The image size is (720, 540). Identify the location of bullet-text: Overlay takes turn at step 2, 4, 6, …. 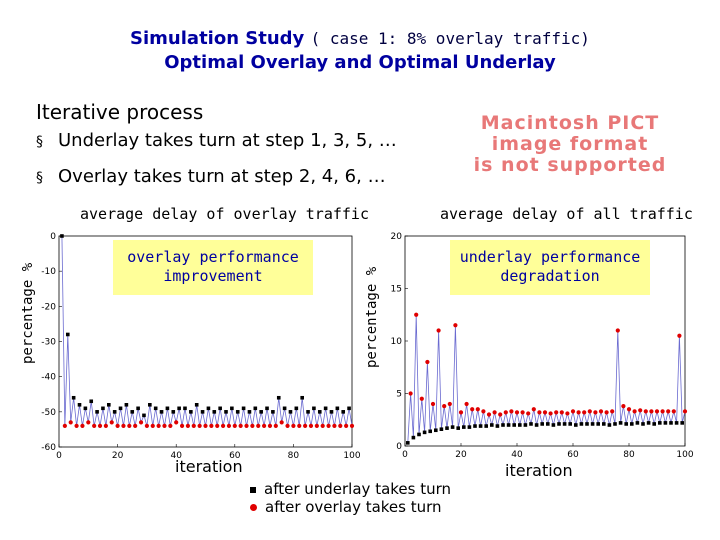
(222, 176).